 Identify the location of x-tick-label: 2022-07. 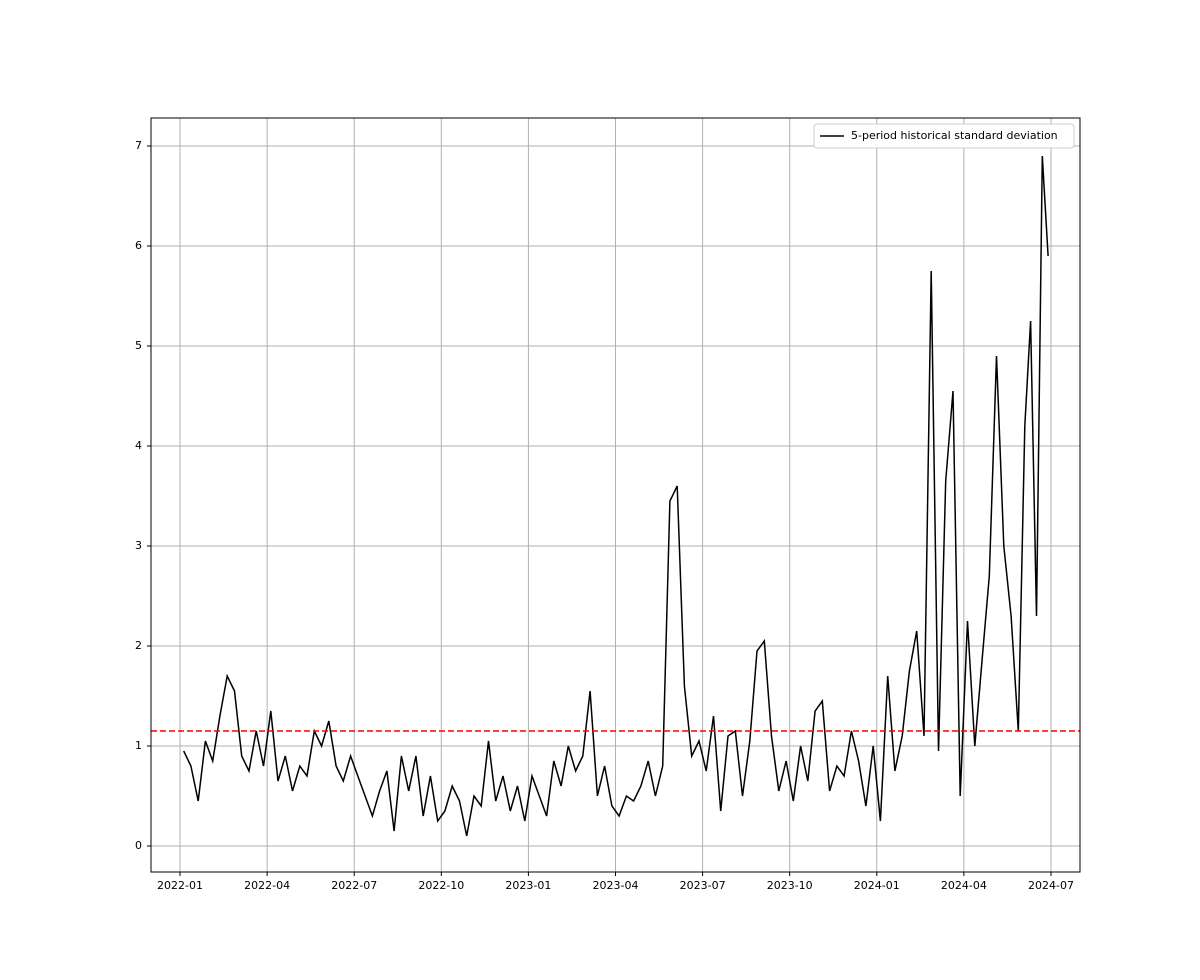
(354, 885).